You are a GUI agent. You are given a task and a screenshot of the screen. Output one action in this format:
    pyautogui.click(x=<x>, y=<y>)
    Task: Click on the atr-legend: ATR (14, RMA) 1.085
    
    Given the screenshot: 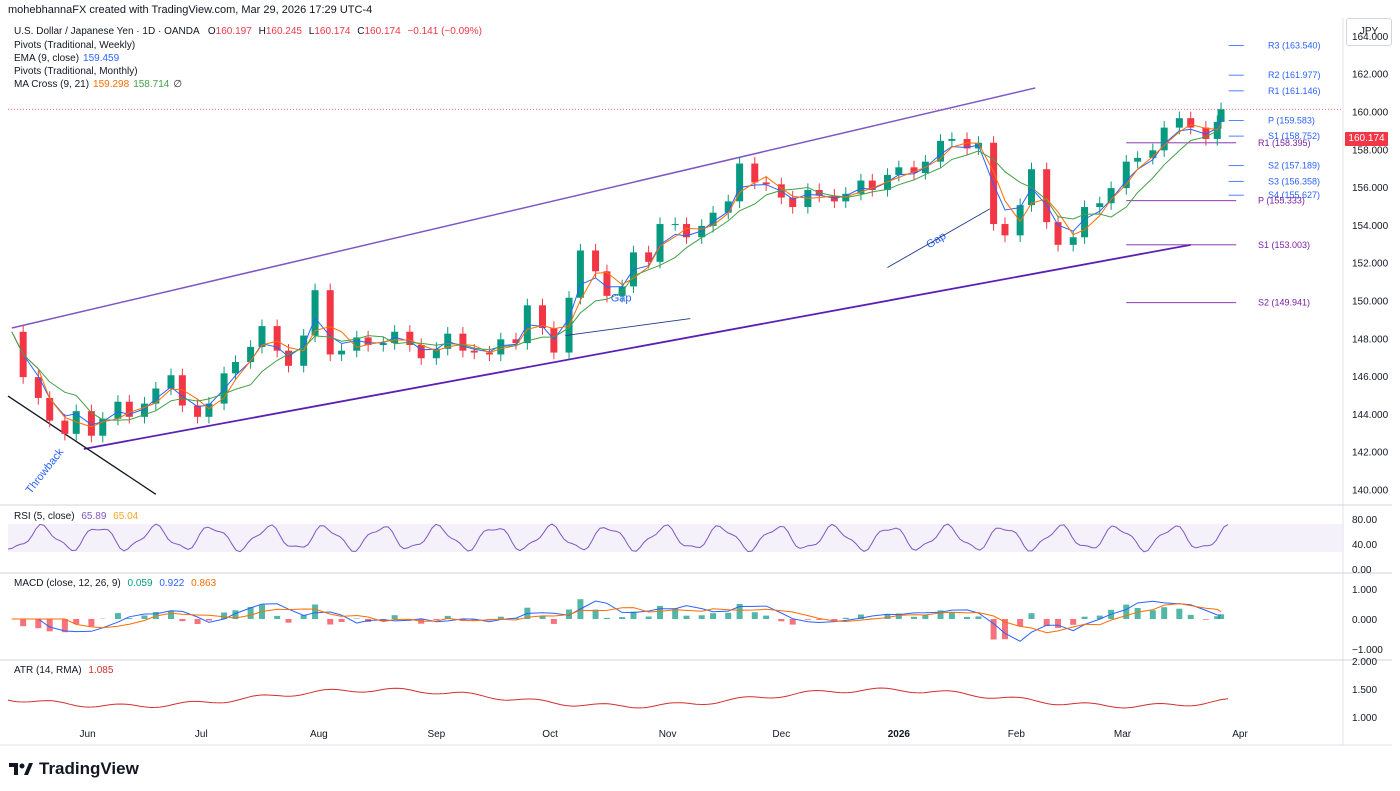 What is the action you would take?
    pyautogui.click(x=63, y=670)
    